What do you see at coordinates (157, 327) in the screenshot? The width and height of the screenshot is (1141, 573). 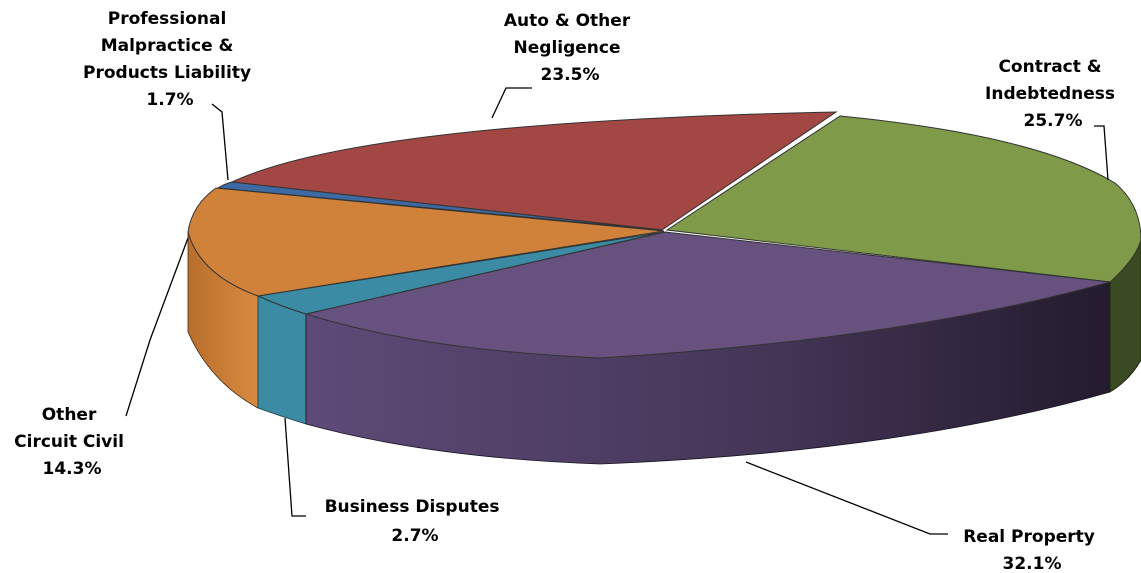 I see `leader-other-circuit-civil` at bounding box center [157, 327].